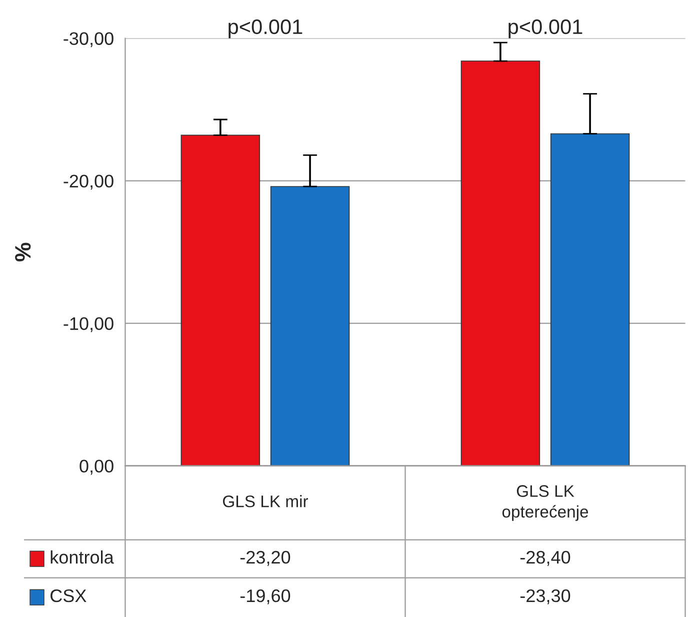 The height and width of the screenshot is (617, 688). Describe the element at coordinates (89, 40) in the screenshot. I see `y-tick-label: -30,00` at that location.